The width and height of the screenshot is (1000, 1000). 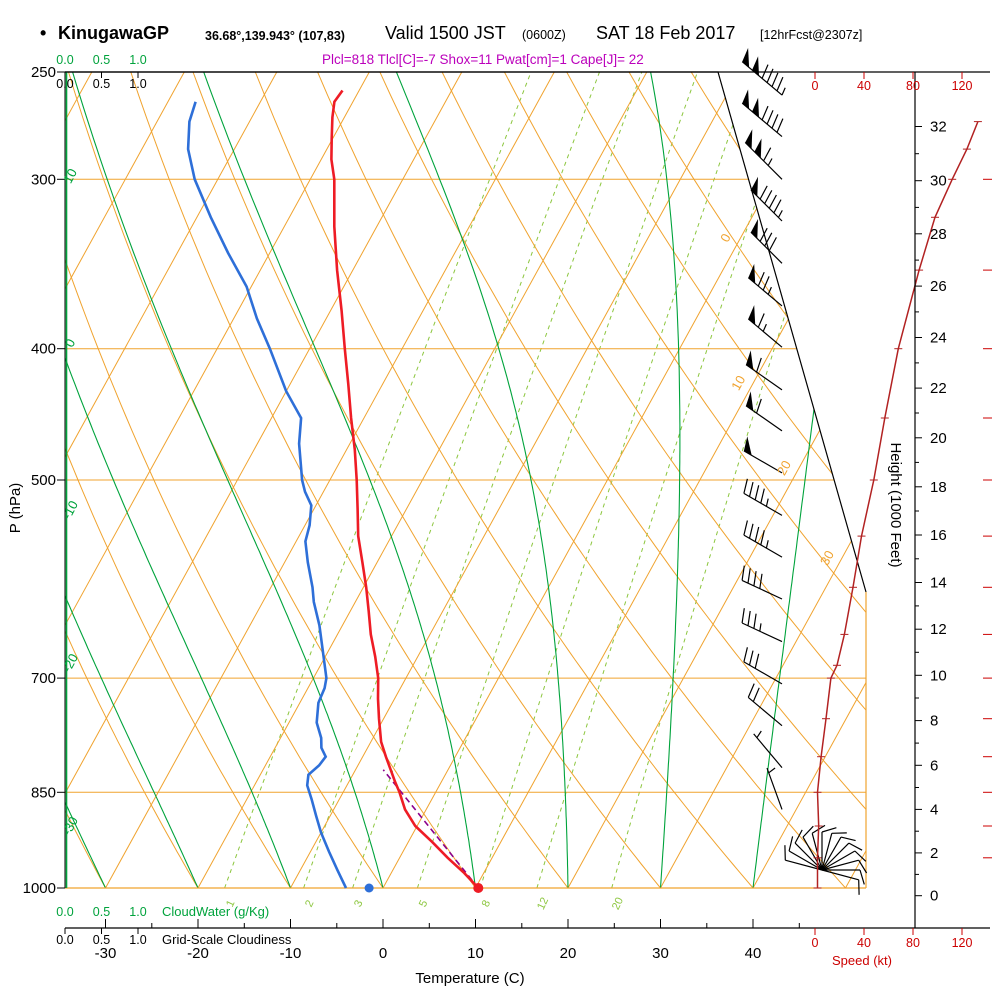 What do you see at coordinates (938, 438) in the screenshot?
I see `height-tick-label: 20` at bounding box center [938, 438].